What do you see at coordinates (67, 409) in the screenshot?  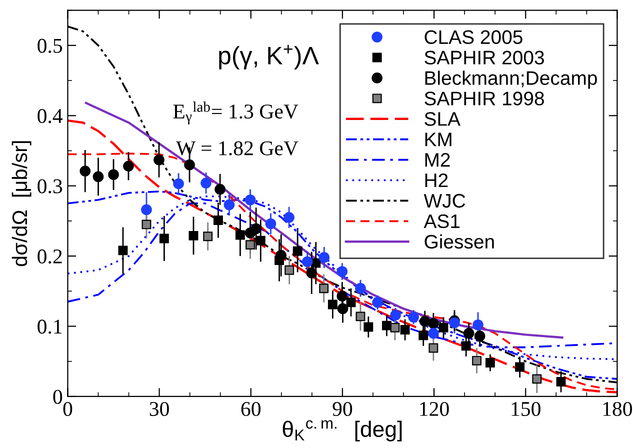 I see `x-tick-label: 0` at bounding box center [67, 409].